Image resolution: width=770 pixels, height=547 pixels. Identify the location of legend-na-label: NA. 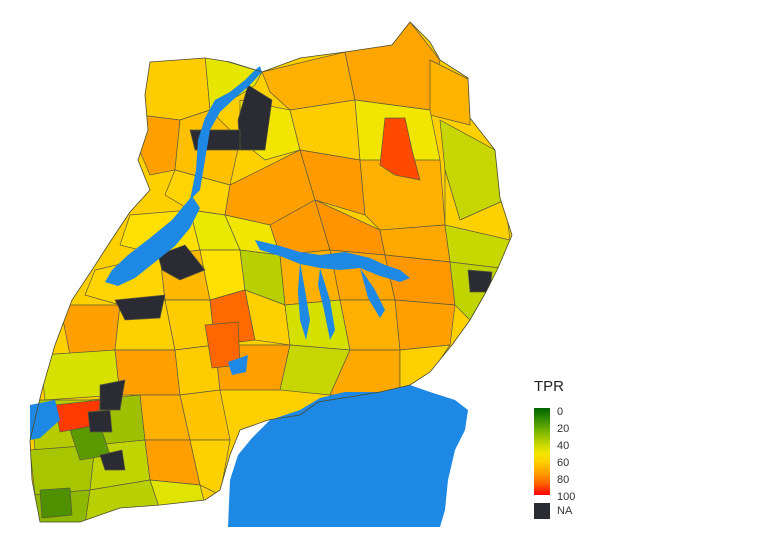
(565, 511).